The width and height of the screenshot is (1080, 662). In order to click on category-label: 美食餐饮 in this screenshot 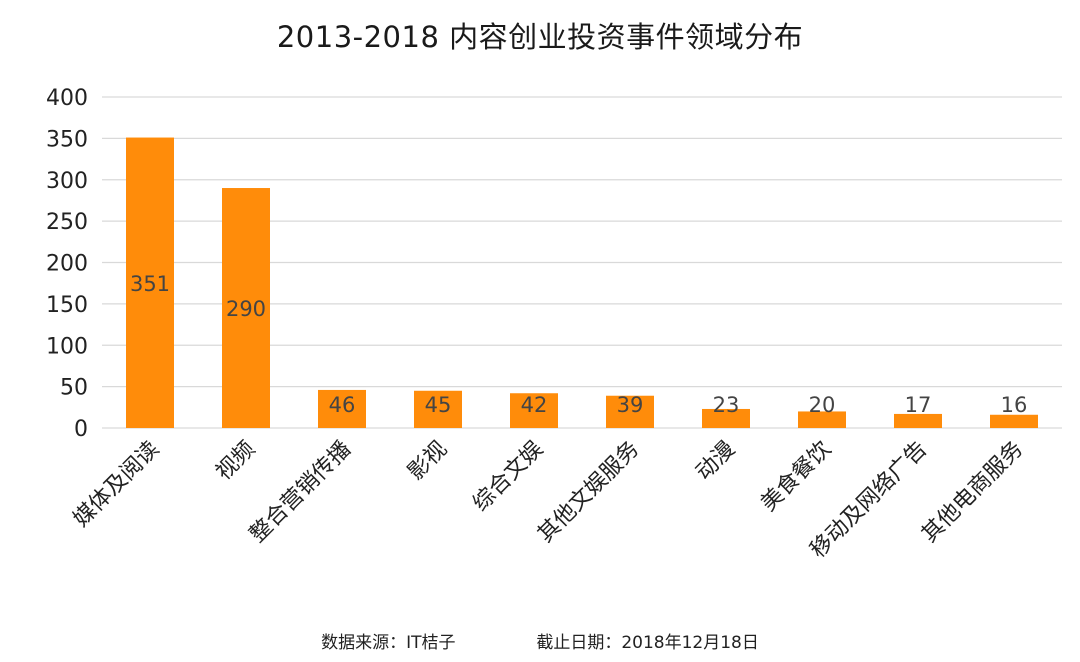, I will do `click(796, 477)`.